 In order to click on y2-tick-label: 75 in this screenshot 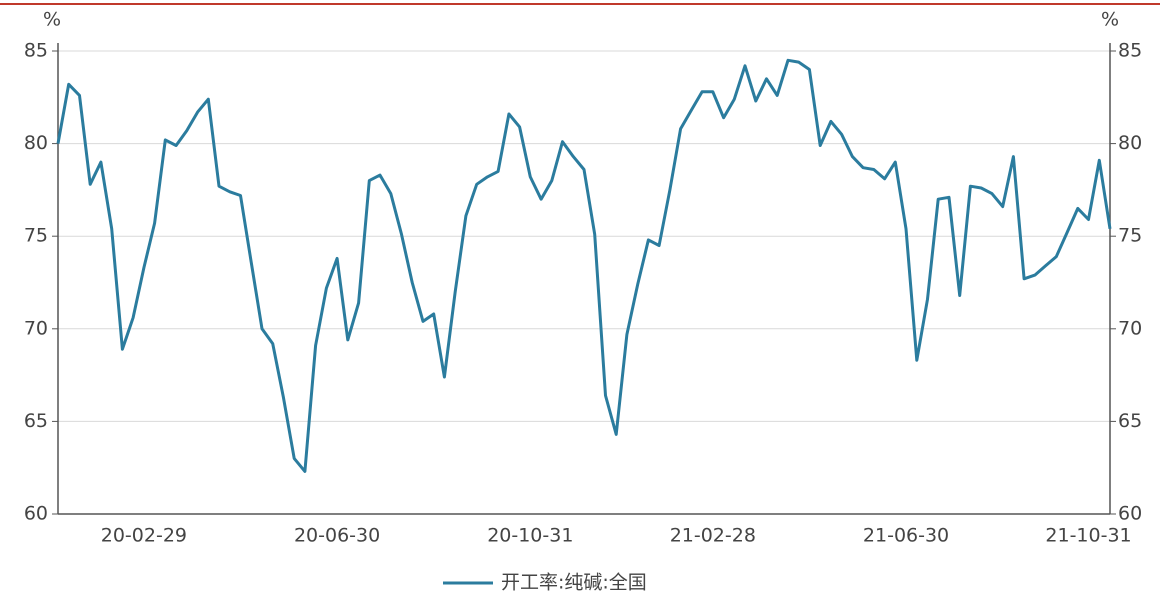, I will do `click(1130, 236)`.